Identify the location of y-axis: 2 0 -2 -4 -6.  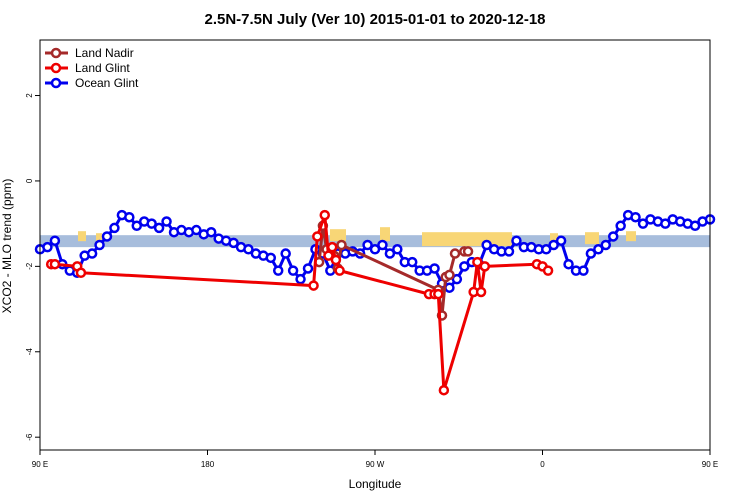
(32, 267).